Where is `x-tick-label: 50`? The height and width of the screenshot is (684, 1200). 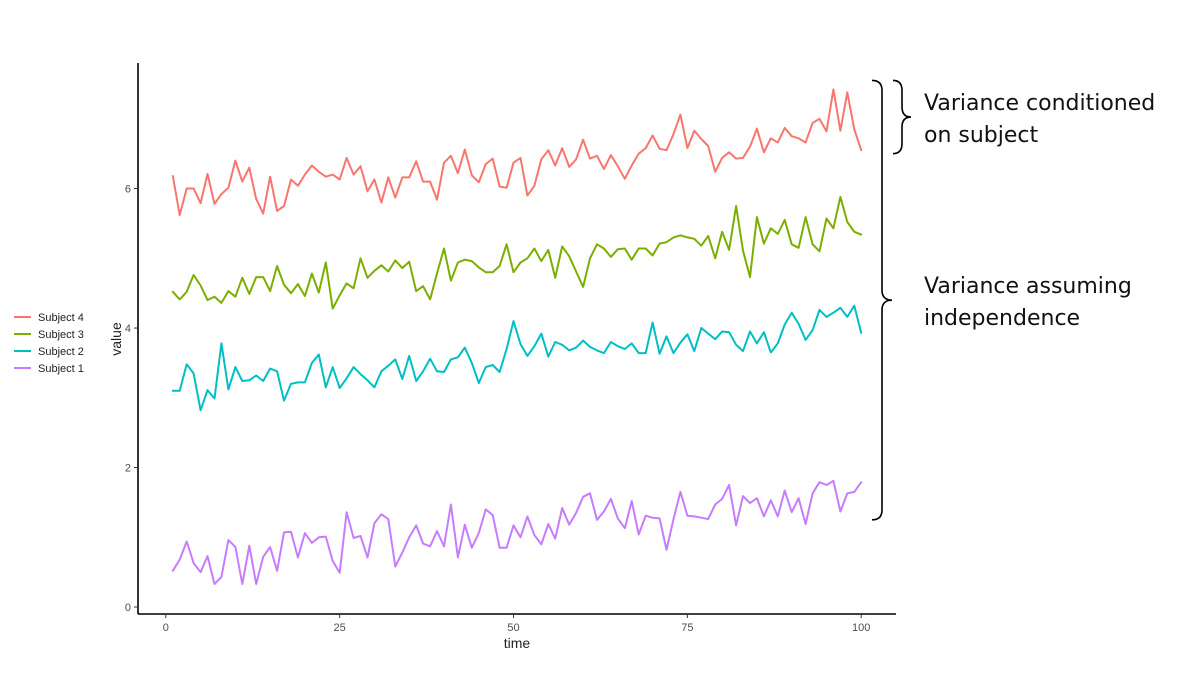 x-tick-label: 50 is located at coordinates (513, 628).